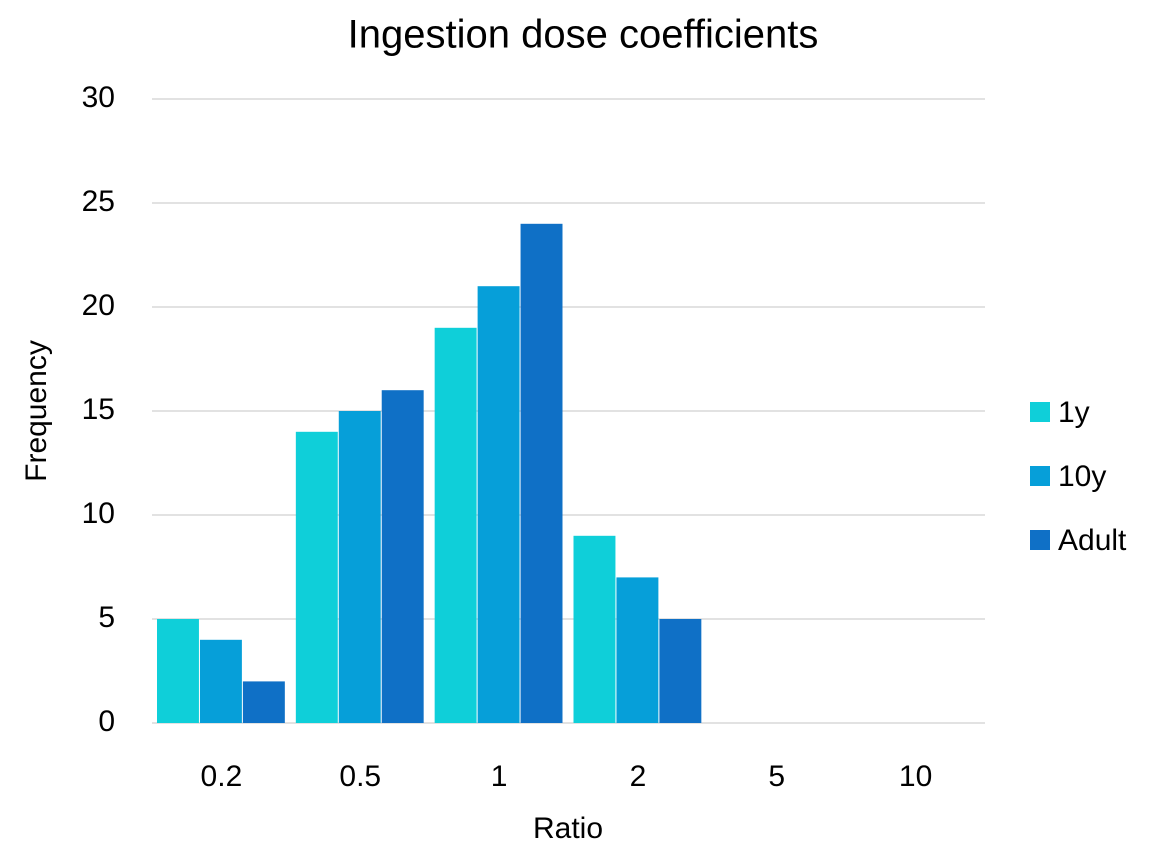 This screenshot has height=849, width=1168. Describe the element at coordinates (568, 828) in the screenshot. I see `x-axis-title: Ratio` at that location.